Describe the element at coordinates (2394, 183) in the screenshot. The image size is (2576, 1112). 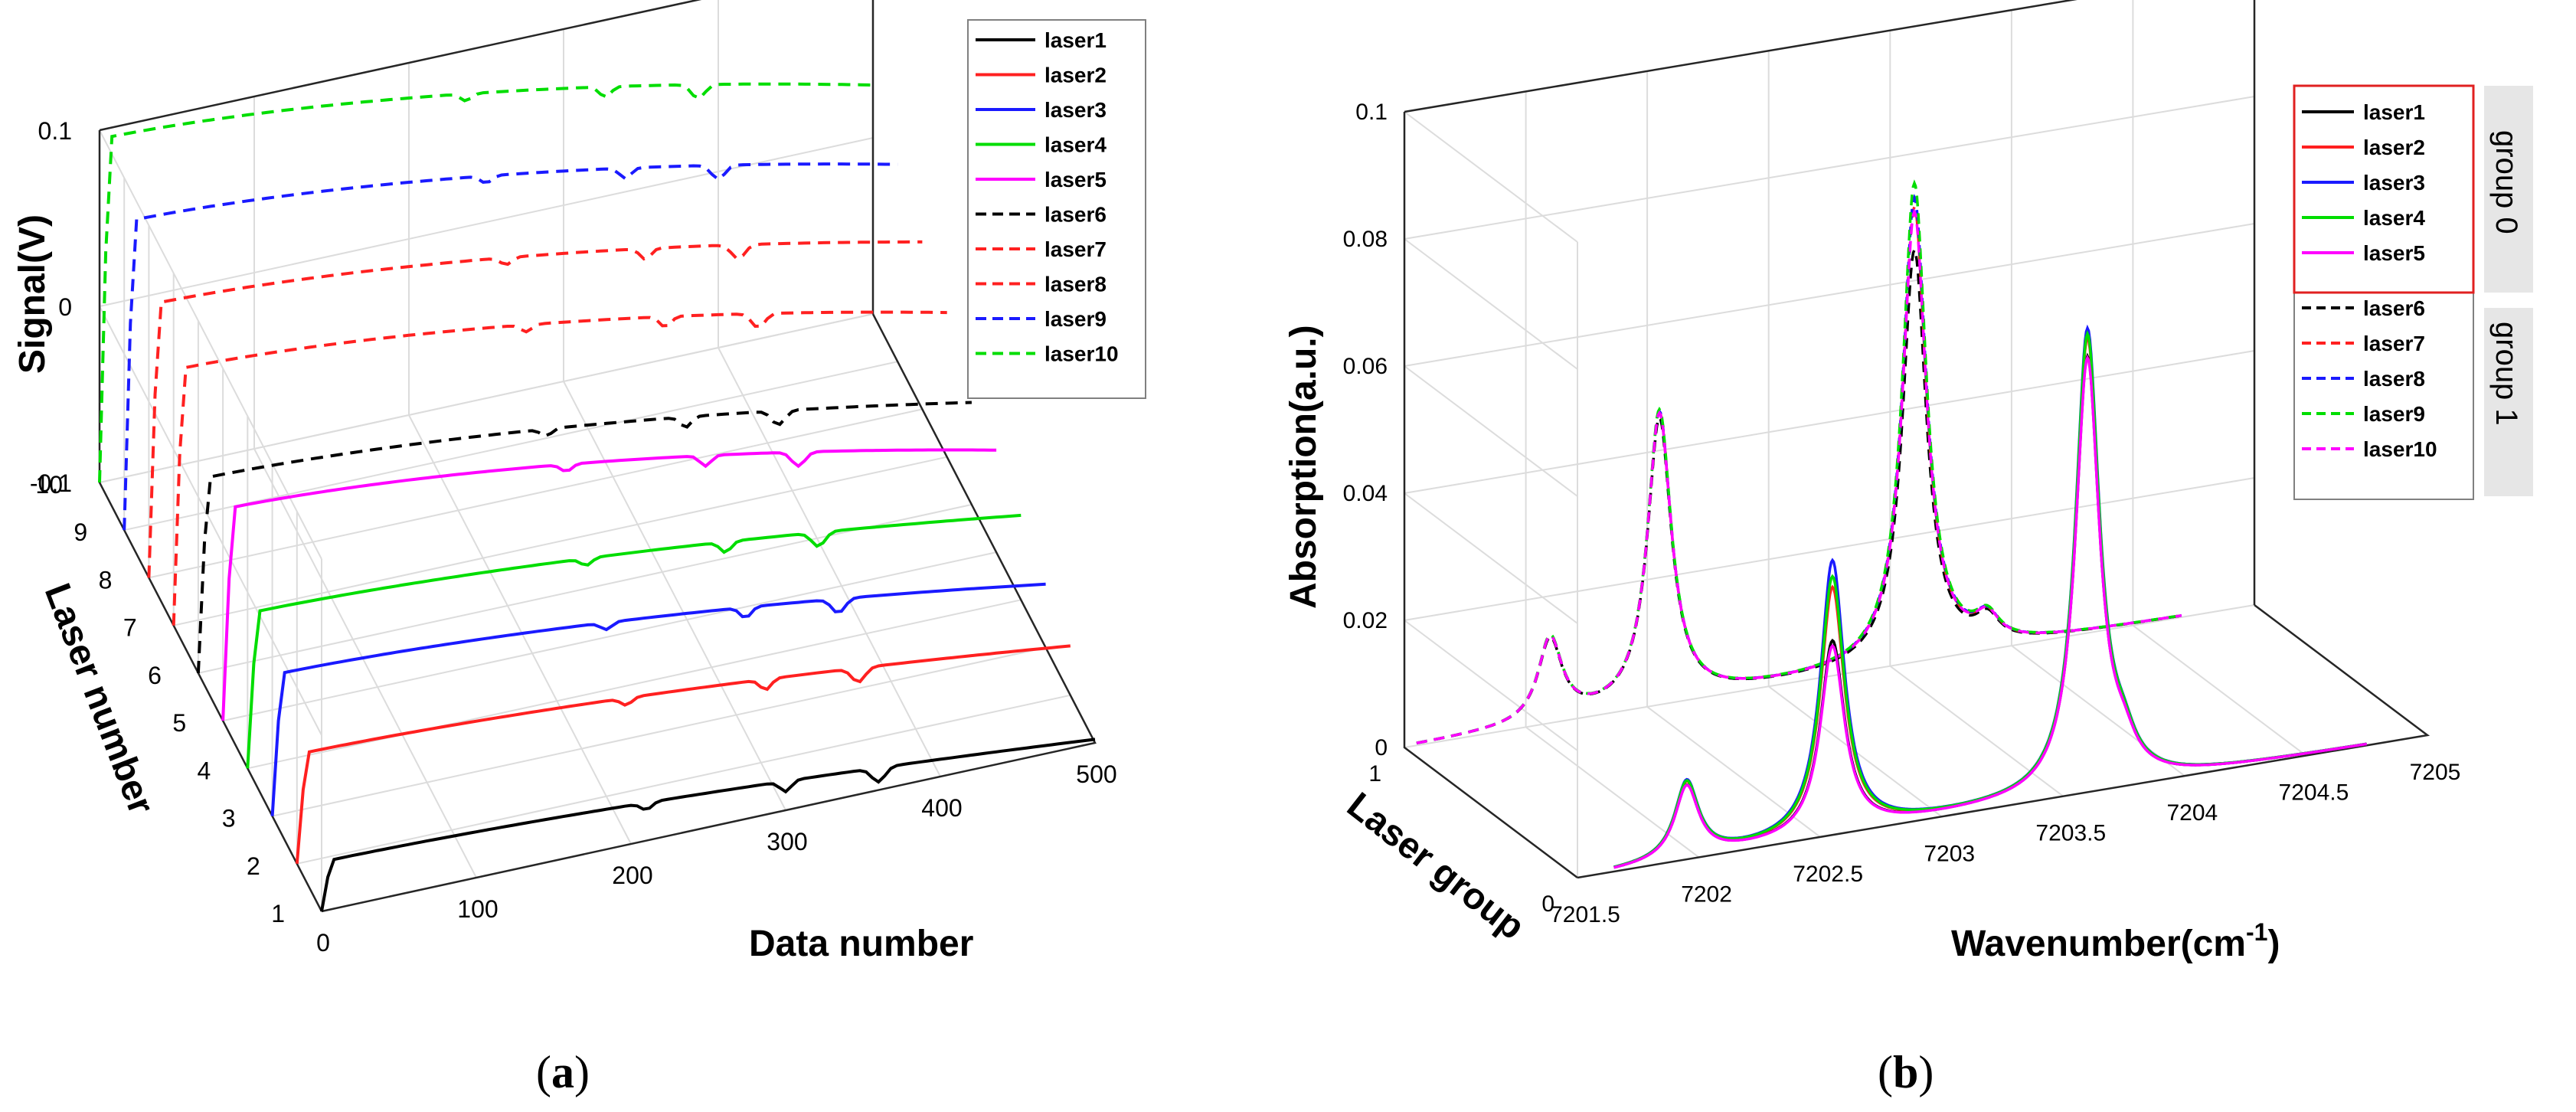
I see `legend-label-laser3: laser3` at that location.